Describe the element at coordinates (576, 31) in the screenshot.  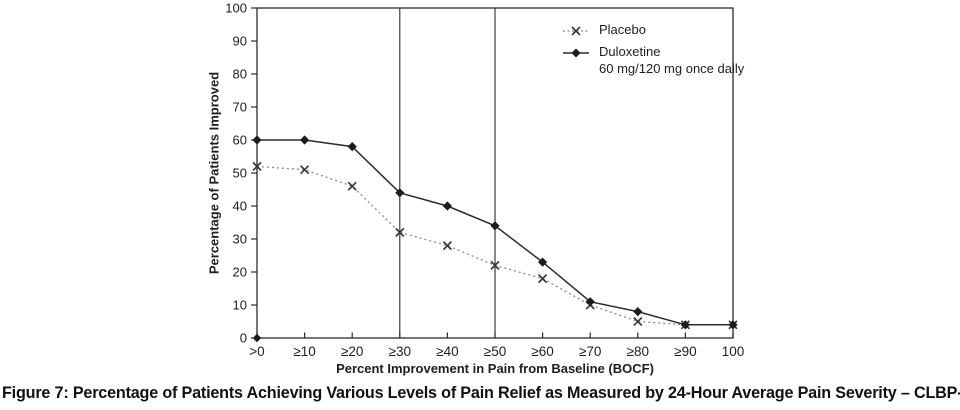
I see `placebo-line-sample-icon` at that location.